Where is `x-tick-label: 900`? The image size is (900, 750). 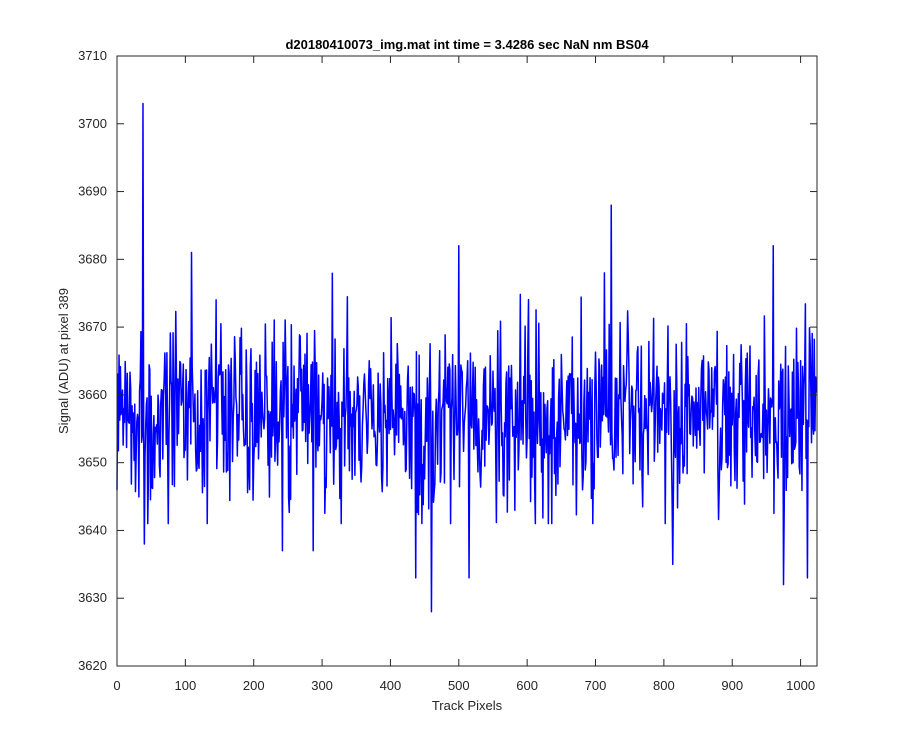 x-tick-label: 900 is located at coordinates (732, 685).